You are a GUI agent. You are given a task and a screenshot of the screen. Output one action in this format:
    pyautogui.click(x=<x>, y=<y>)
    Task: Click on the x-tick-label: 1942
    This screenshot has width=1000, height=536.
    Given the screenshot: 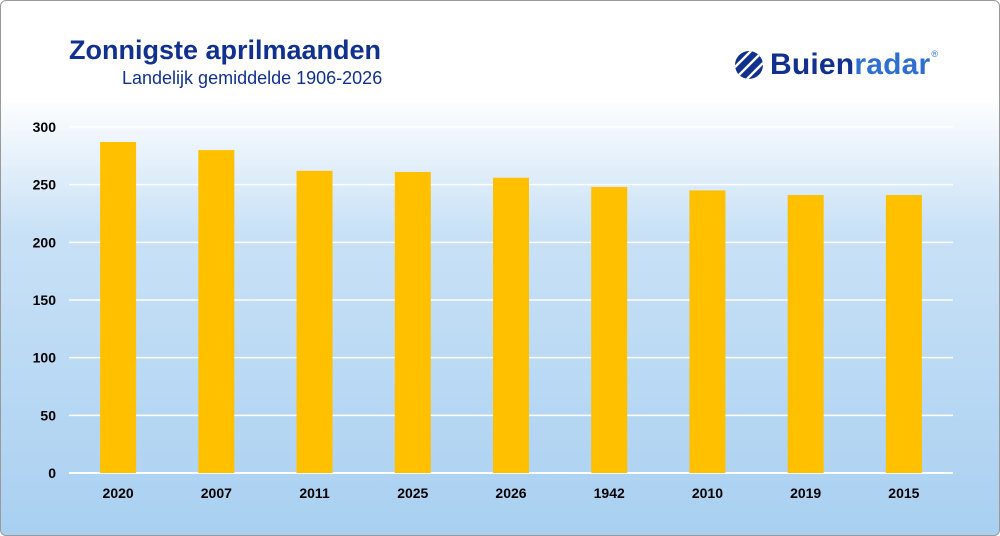 What is the action you would take?
    pyautogui.click(x=609, y=493)
    